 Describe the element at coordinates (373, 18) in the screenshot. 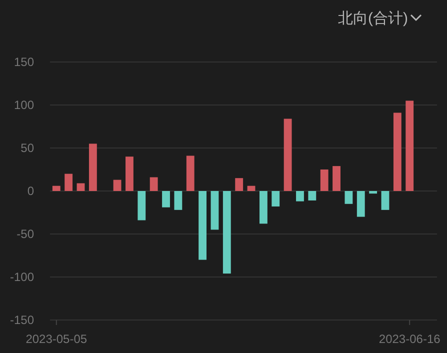

I see `chart-title: 北向(合计)` at that location.